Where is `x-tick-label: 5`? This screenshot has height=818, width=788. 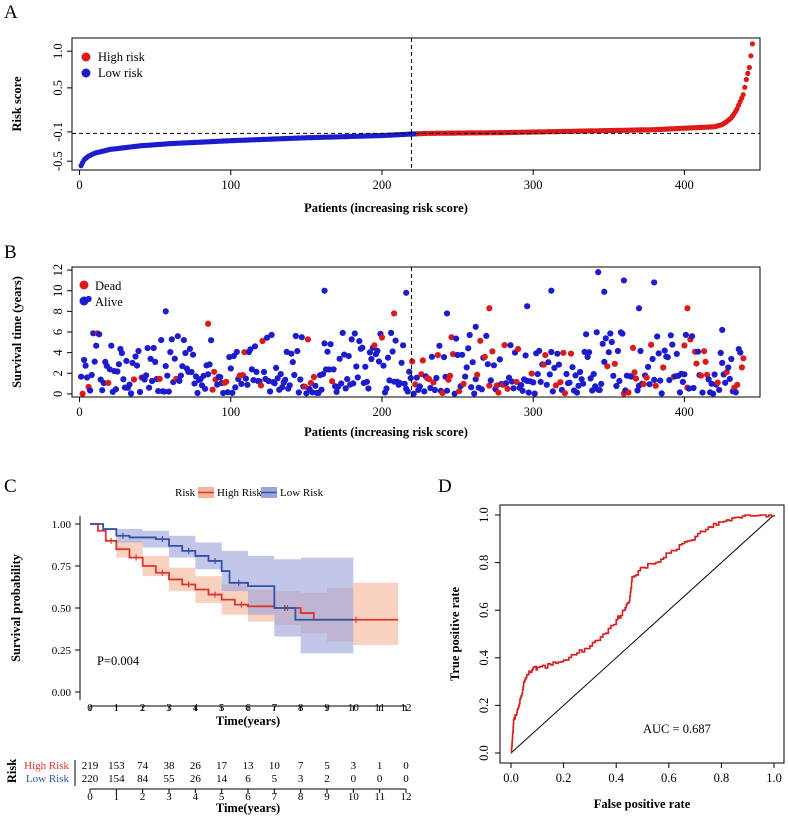 x-tick-label: 5 is located at coordinates (222, 708).